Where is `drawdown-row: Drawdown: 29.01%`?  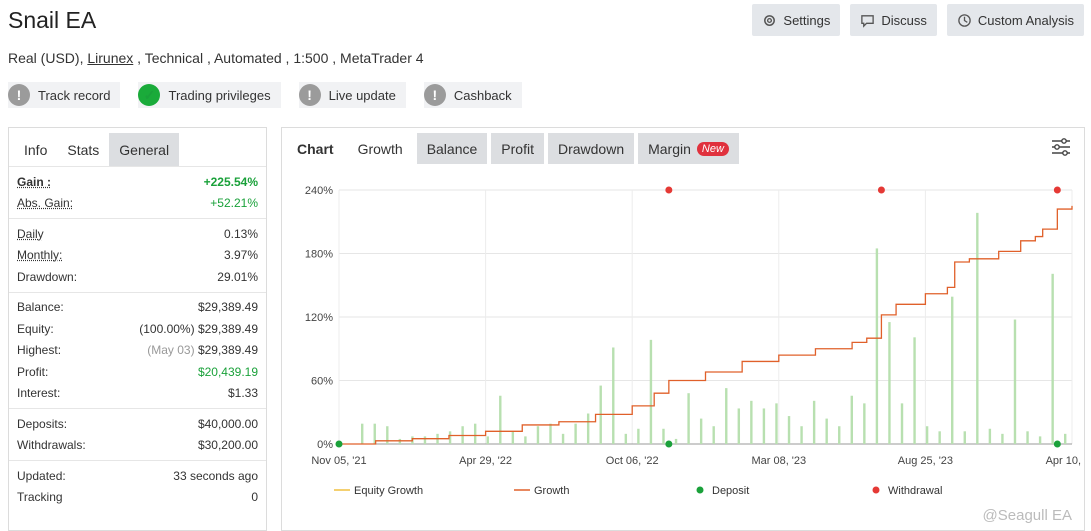 drawdown-row: Drawdown: 29.01% is located at coordinates (137, 277).